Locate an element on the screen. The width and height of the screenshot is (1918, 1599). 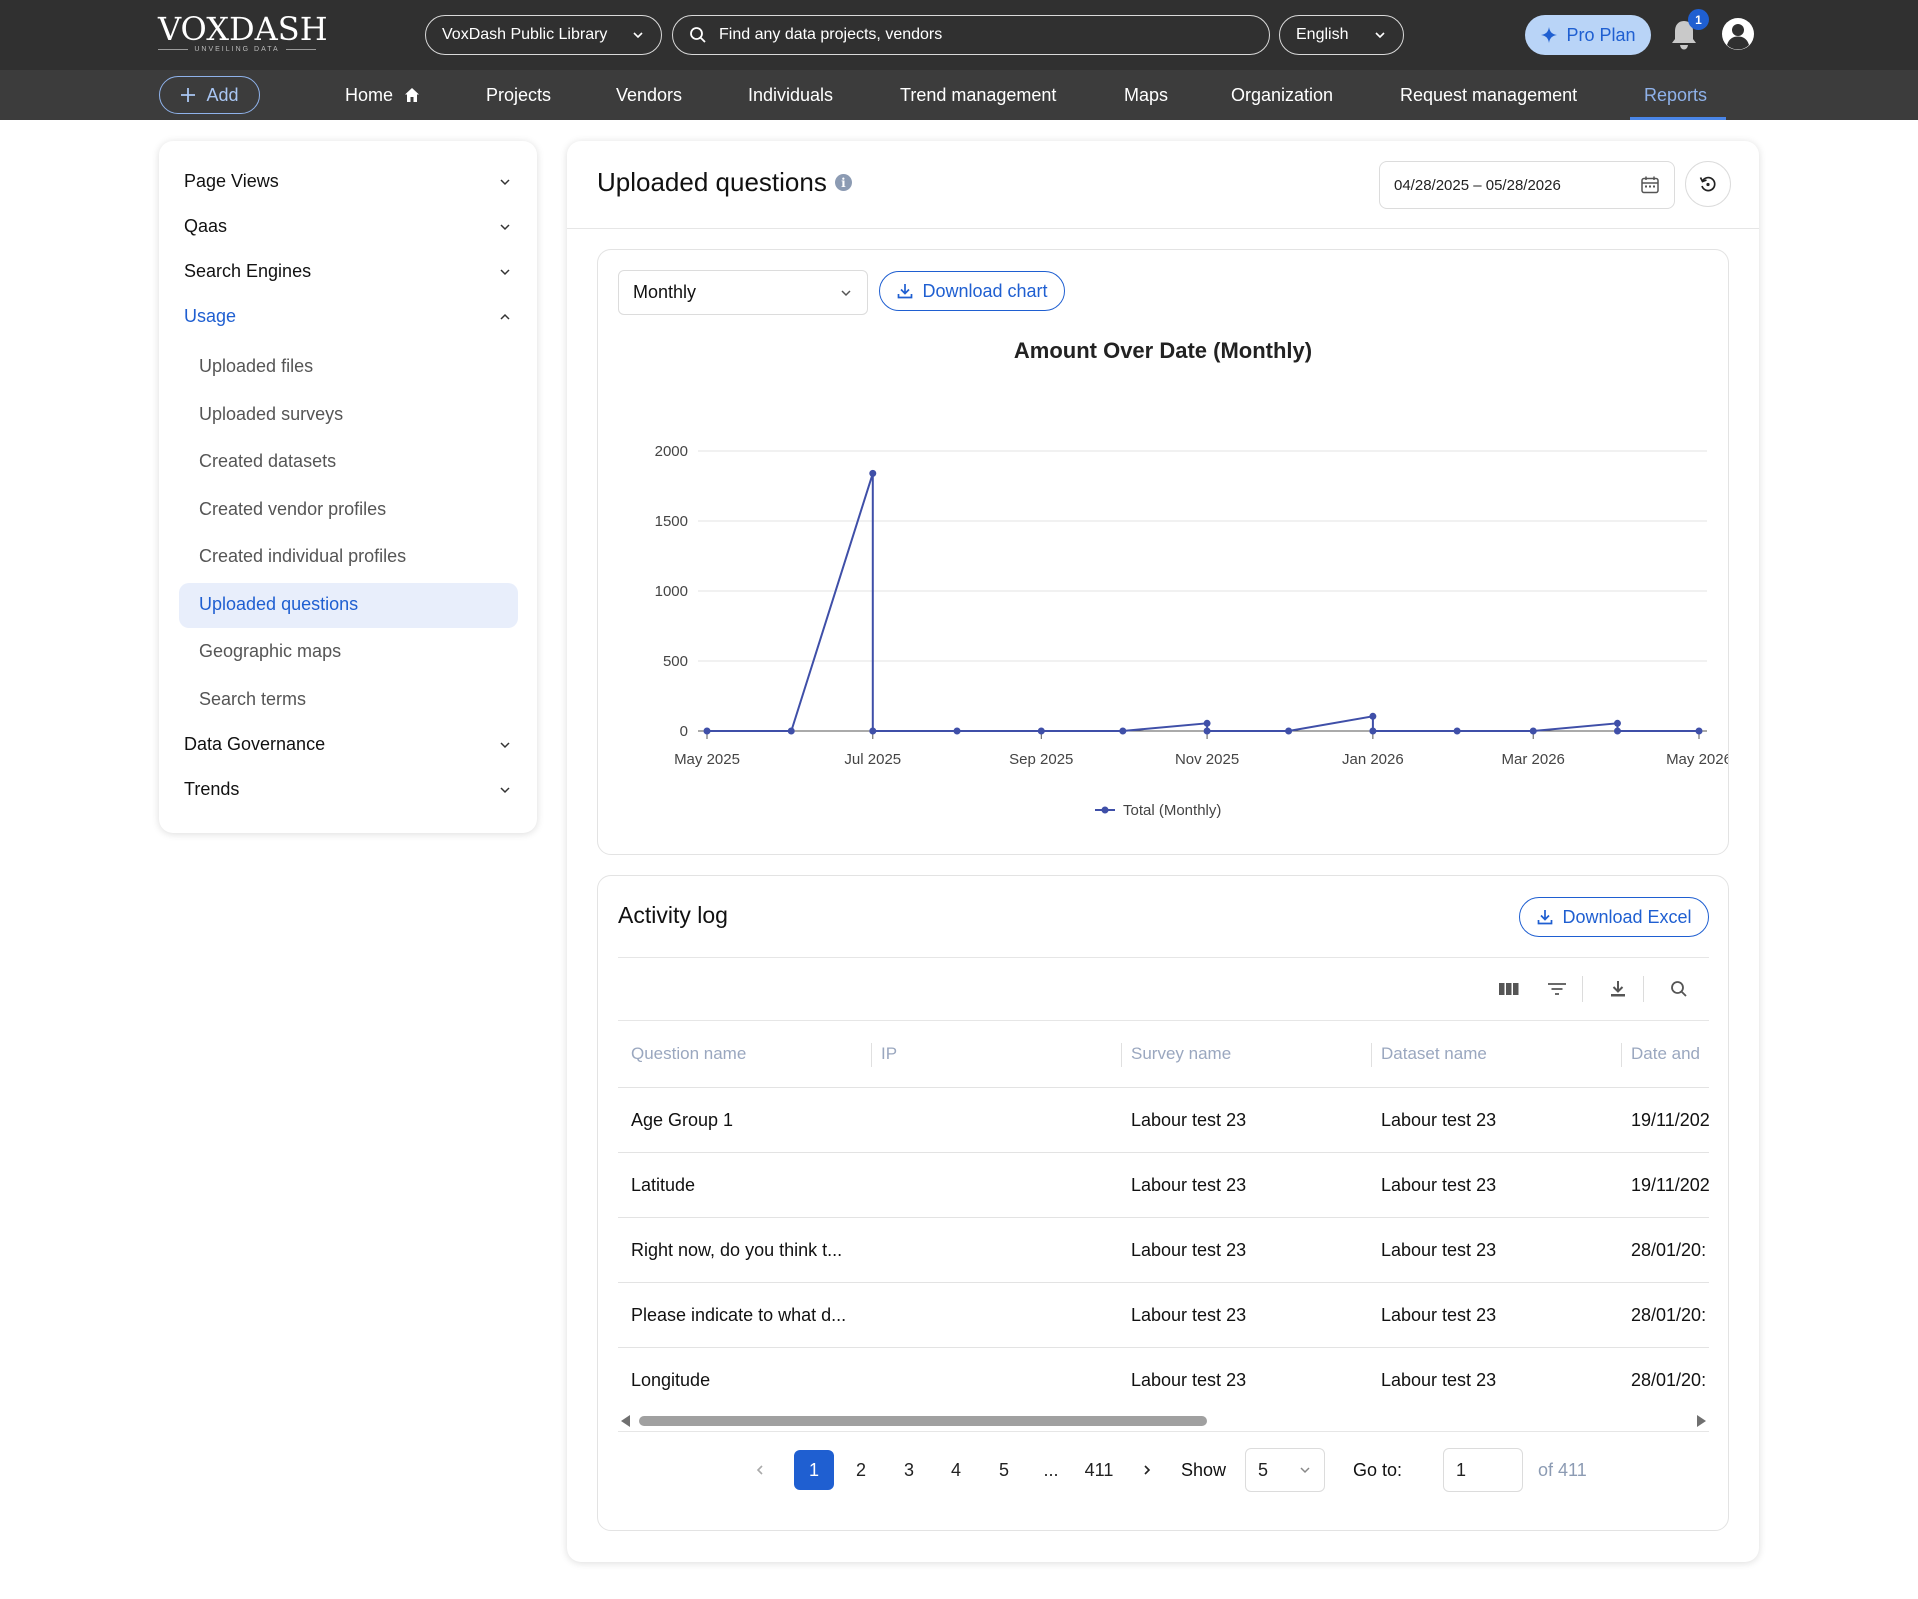
x-tick-label: Jan 2026 is located at coordinates (1373, 759).